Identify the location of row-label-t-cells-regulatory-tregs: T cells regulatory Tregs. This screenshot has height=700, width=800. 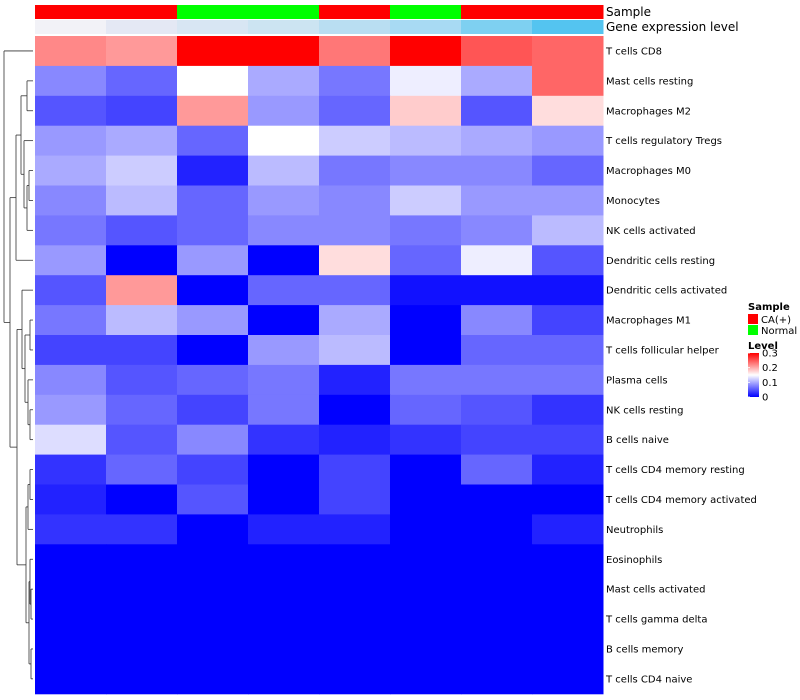
(663, 141).